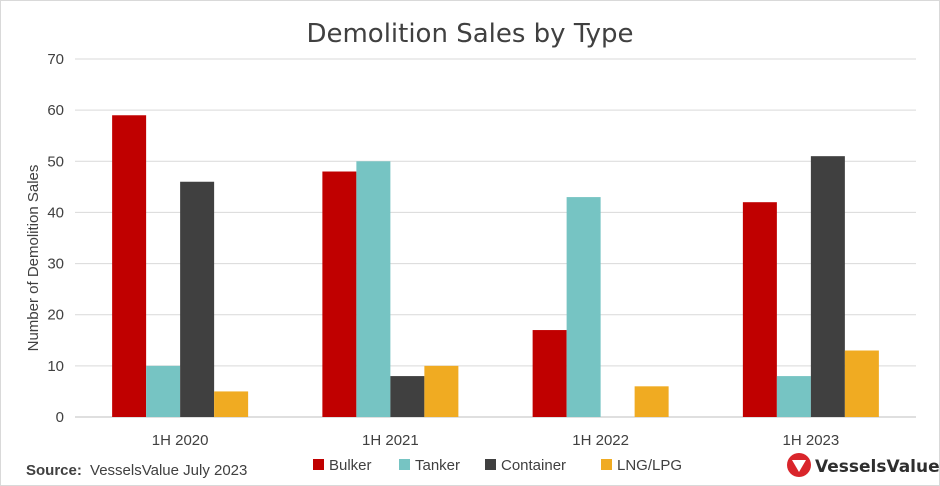  Describe the element at coordinates (437, 465) in the screenshot. I see `legend-label: Tanker` at that location.